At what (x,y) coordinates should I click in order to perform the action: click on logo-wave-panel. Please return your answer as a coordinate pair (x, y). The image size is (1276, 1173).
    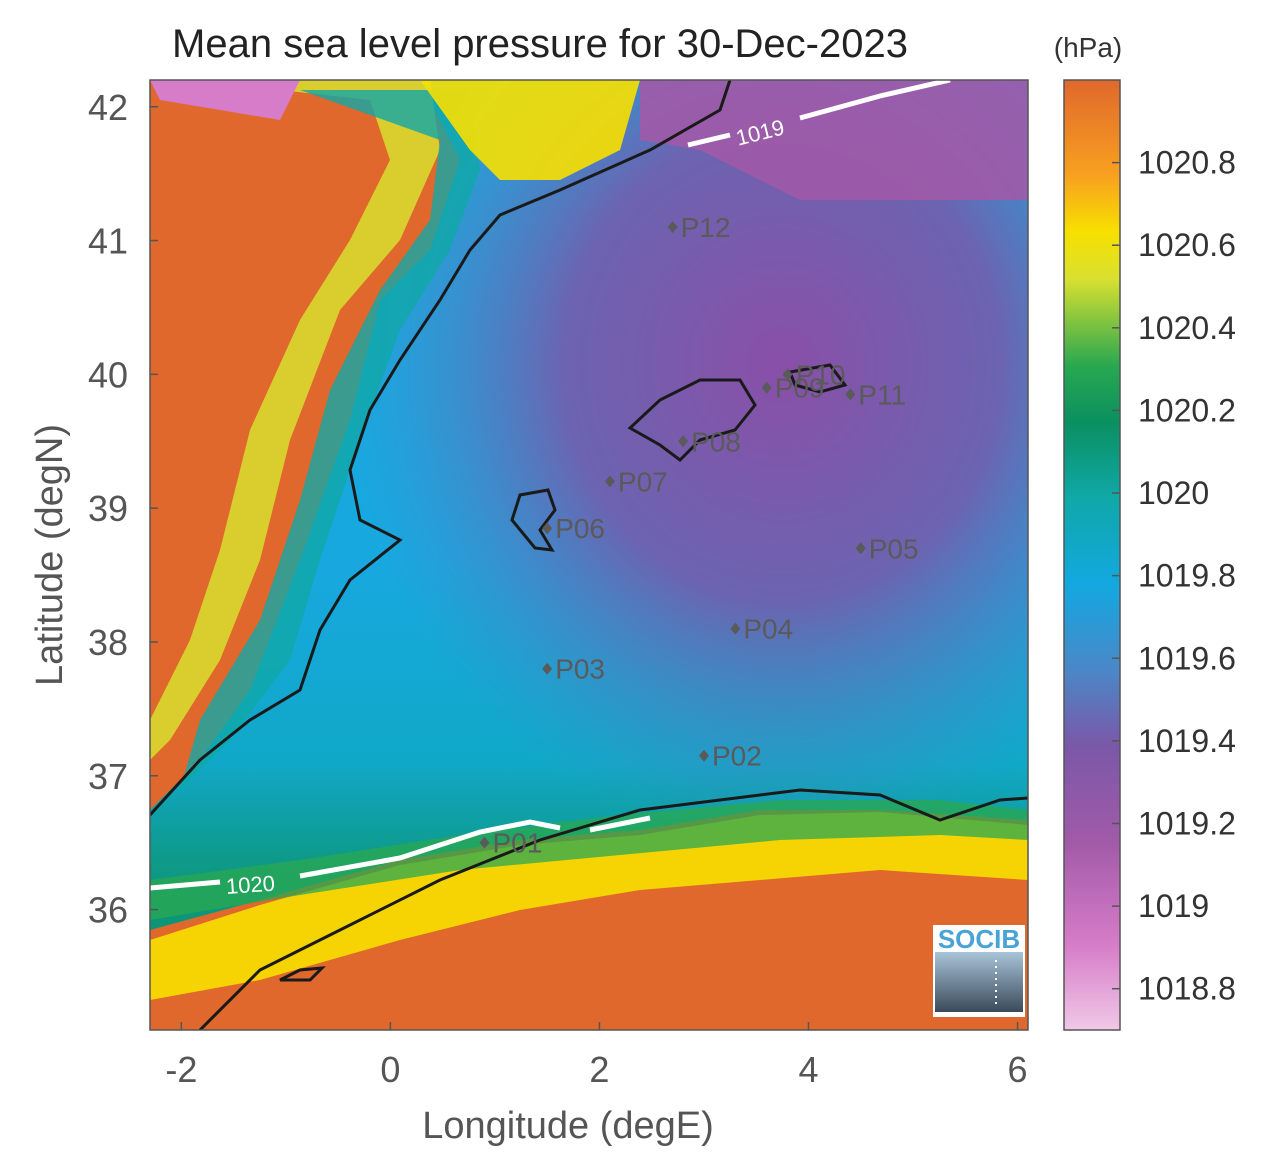
    Looking at the image, I should click on (979, 982).